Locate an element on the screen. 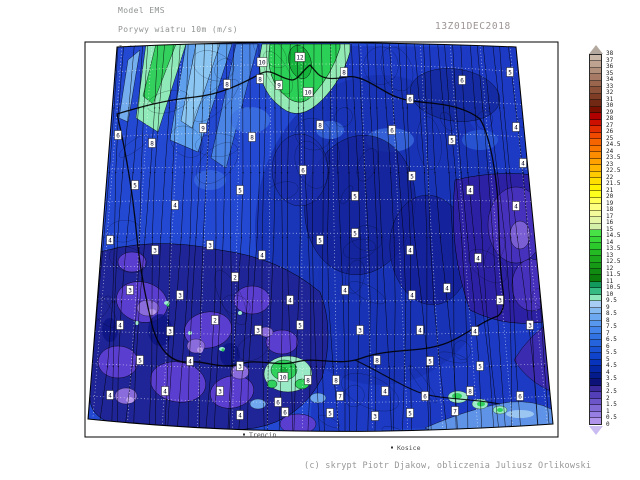  colorbar-tick-label: 5.5 is located at coordinates (611, 353).